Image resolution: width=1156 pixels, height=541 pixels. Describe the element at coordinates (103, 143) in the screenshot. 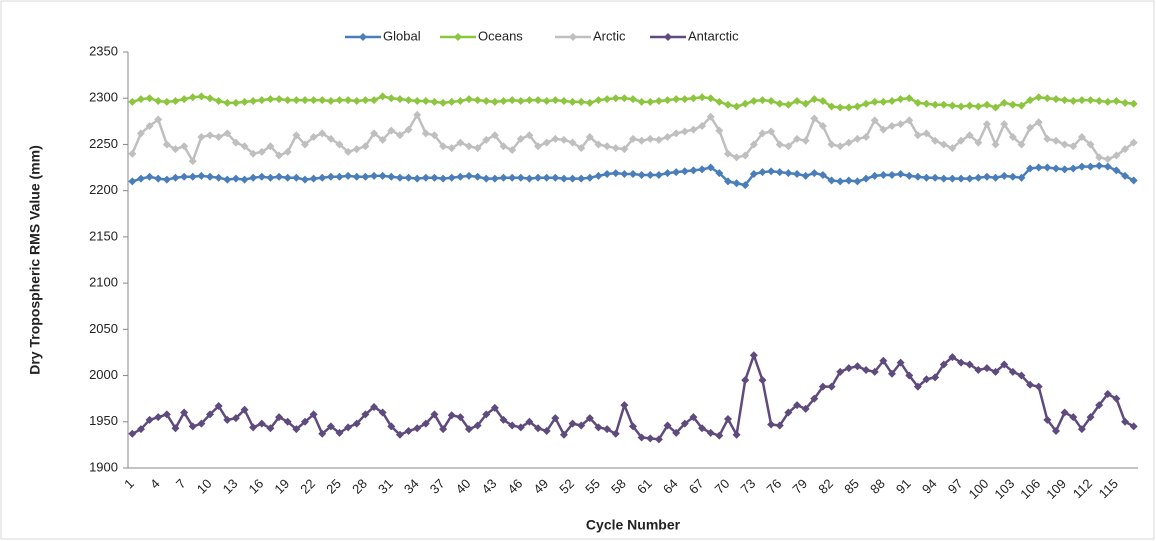

I see `y-tick-label: 2250` at that location.